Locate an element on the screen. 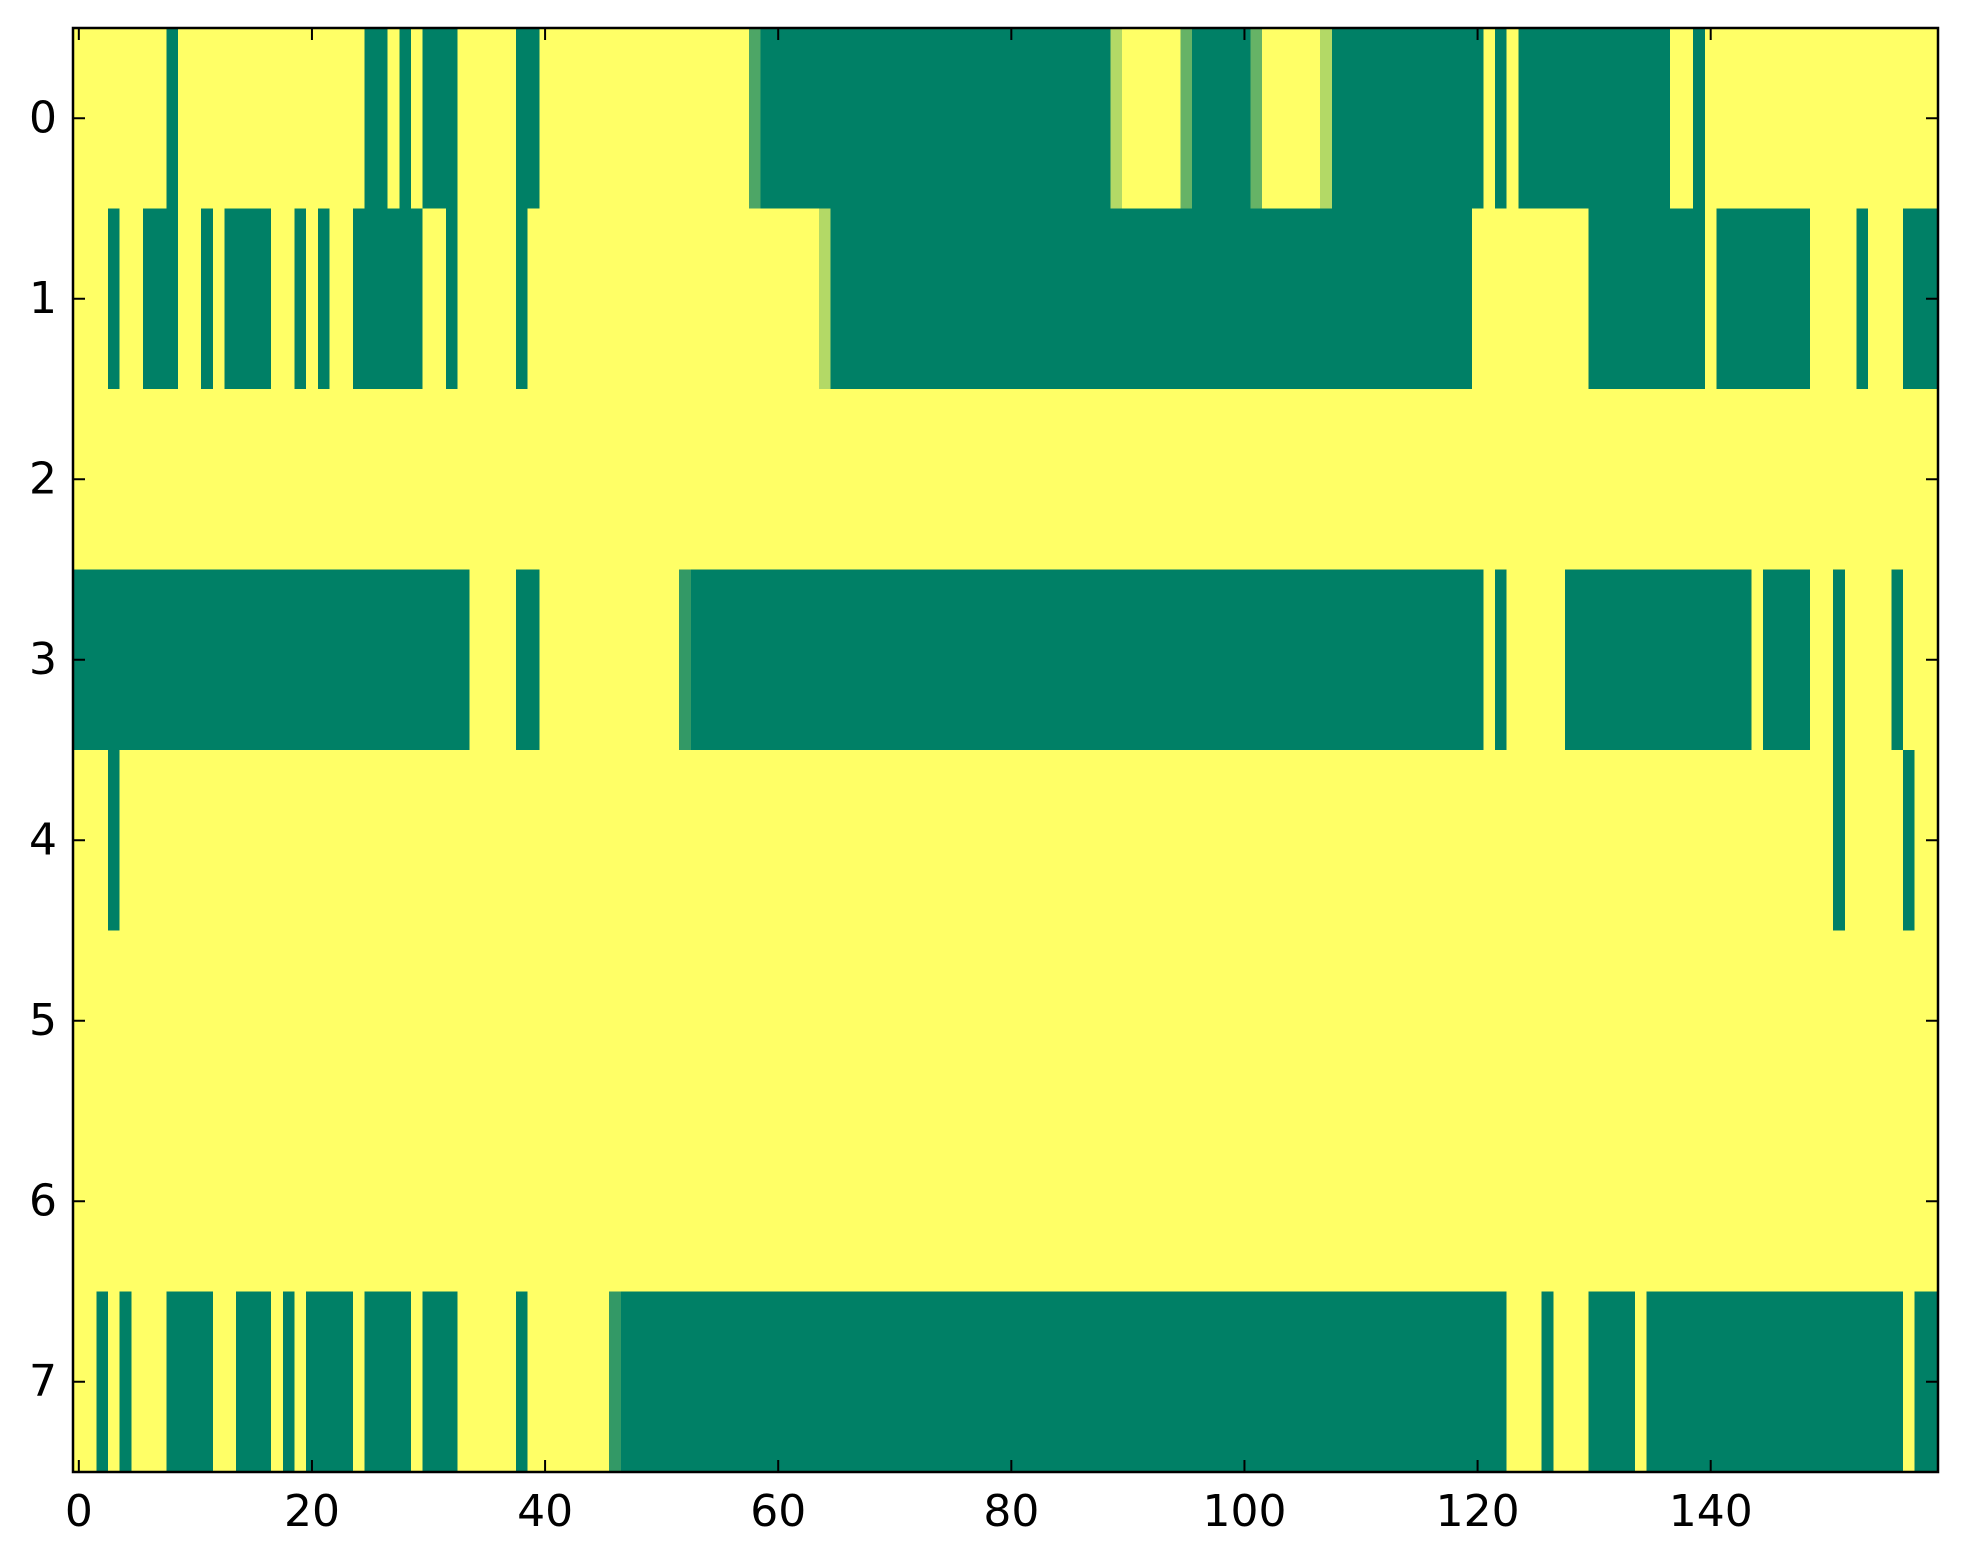  x-tick-label: 0 is located at coordinates (79, 1511).